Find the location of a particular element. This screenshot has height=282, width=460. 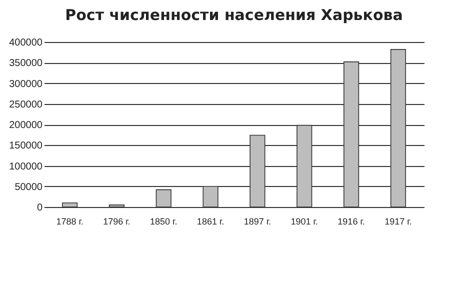

y-tick-label: 400000 is located at coordinates (26, 43).